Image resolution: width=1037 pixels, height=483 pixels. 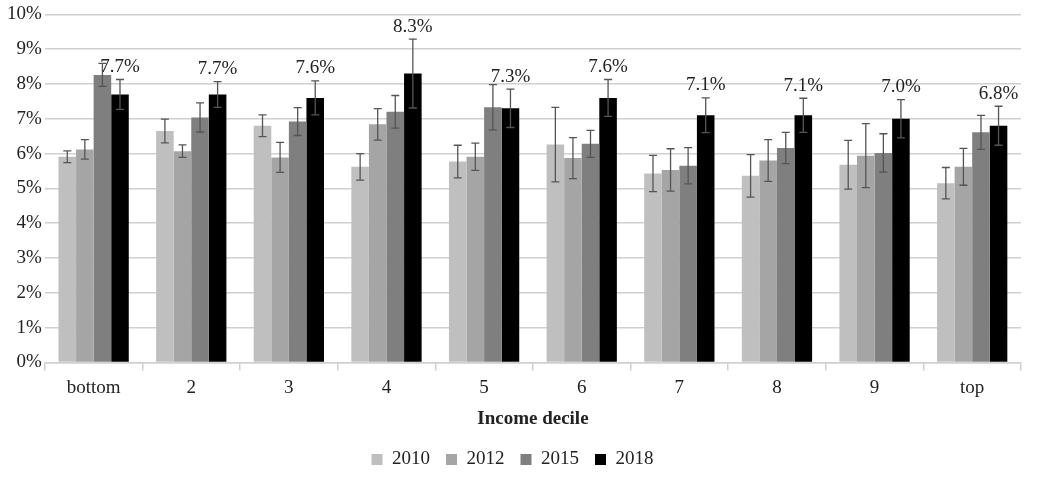 I want to click on y-tick-label: 3%, so click(x=29, y=256).